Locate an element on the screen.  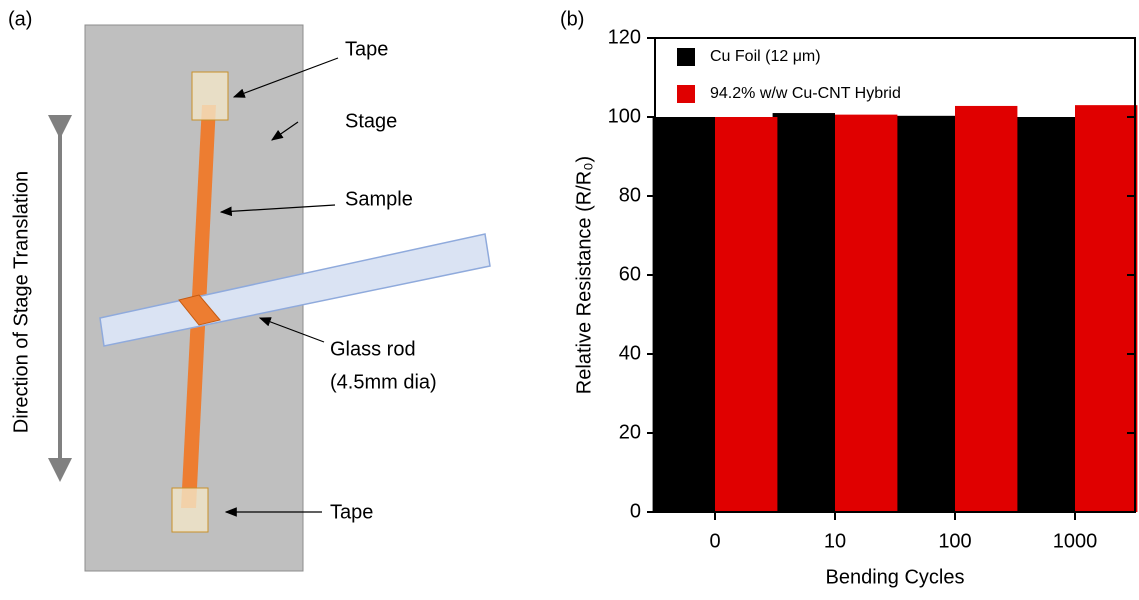
pointers is located at coordinates (279, 287).